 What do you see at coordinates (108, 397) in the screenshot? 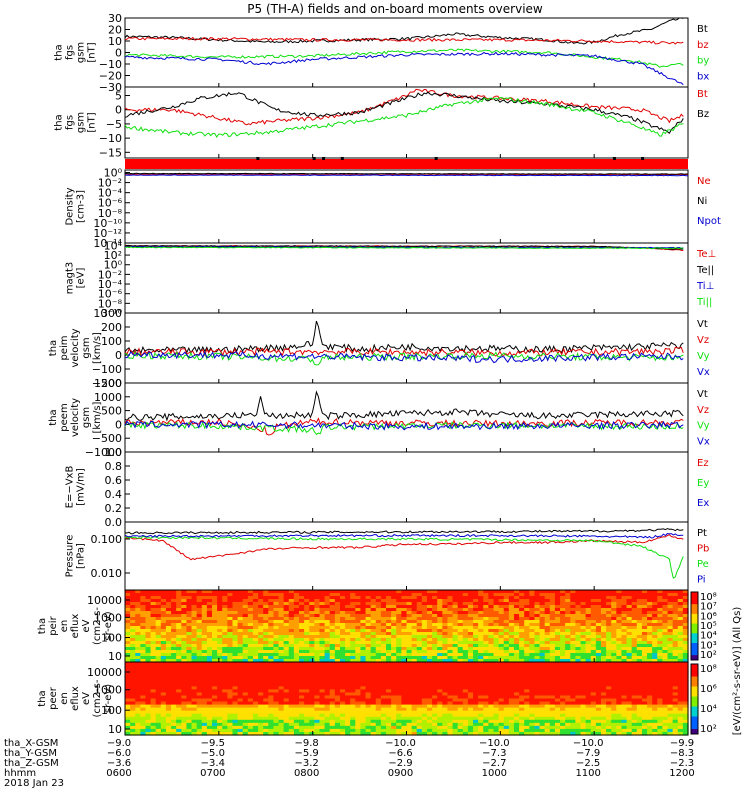
I see `y-tick-label: 1000` at bounding box center [108, 397].